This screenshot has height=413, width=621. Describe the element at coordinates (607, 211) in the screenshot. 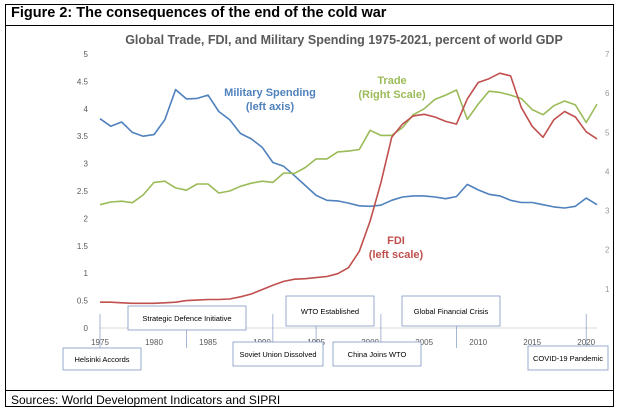

I see `right-tick-label: 3` at that location.